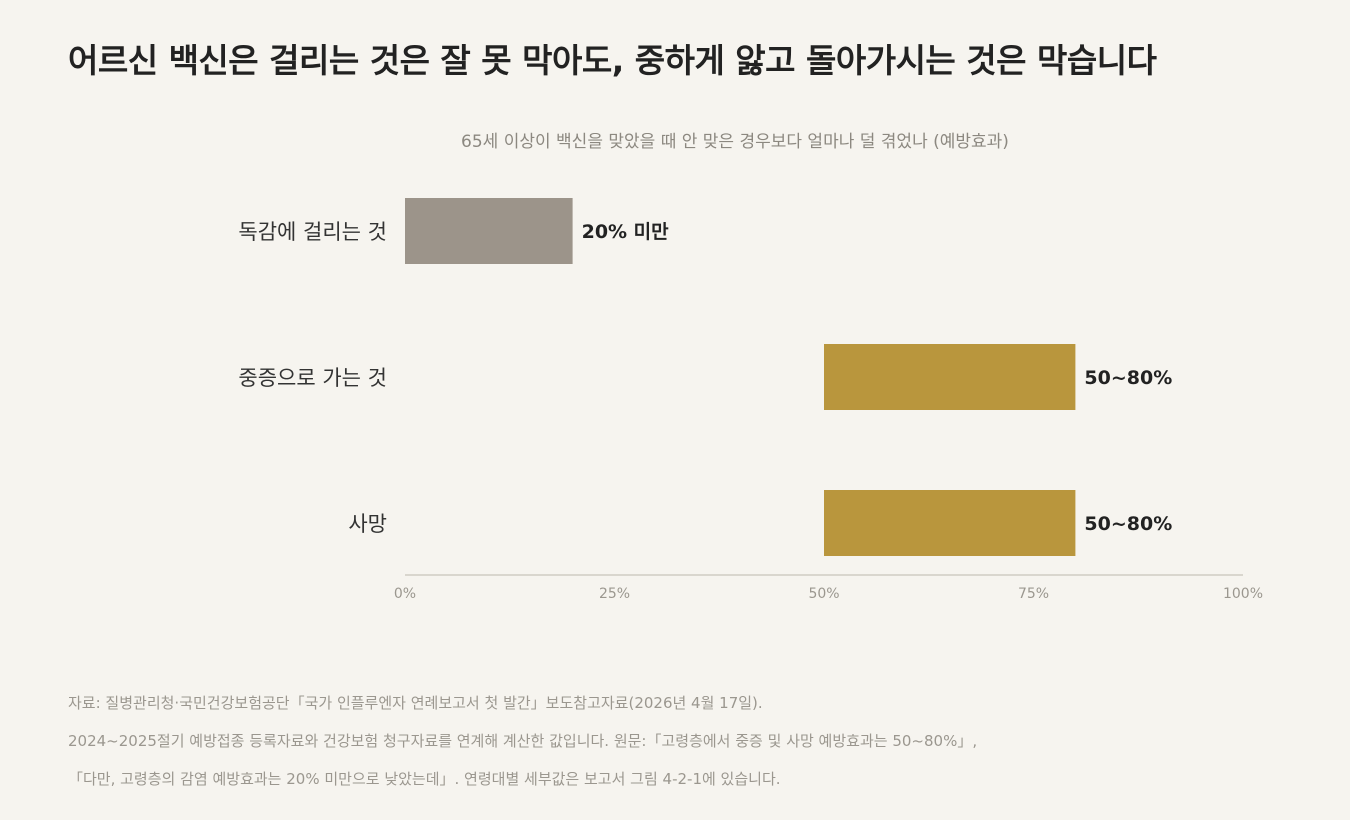 The width and height of the screenshot is (1350, 820). I want to click on value-label: 20% 미만, so click(626, 232).